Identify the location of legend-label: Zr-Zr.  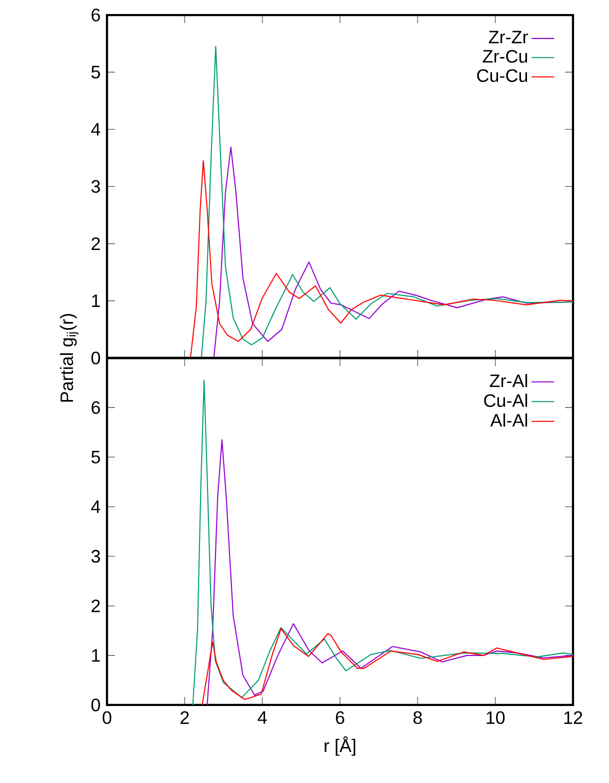
(508, 37).